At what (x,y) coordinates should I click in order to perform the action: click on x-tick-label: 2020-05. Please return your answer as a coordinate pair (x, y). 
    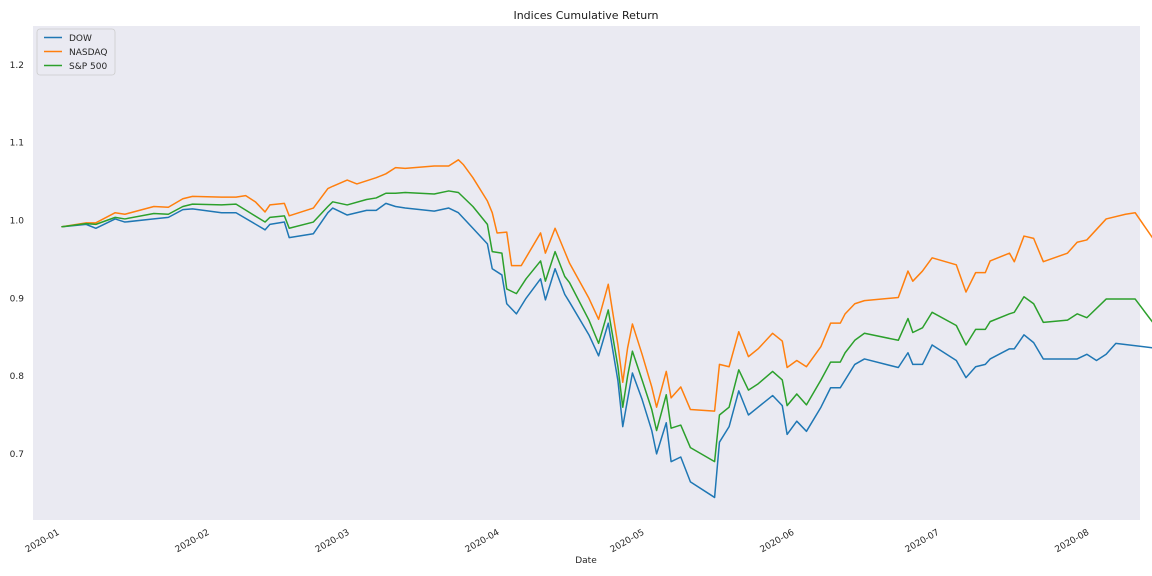
    Looking at the image, I should click on (628, 541).